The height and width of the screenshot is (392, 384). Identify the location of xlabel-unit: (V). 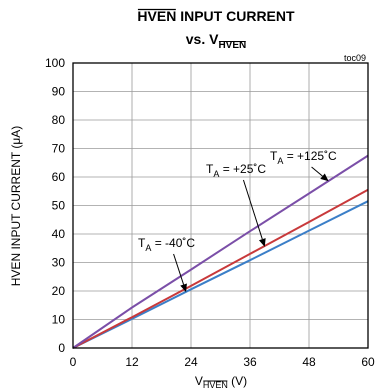
(237, 381).